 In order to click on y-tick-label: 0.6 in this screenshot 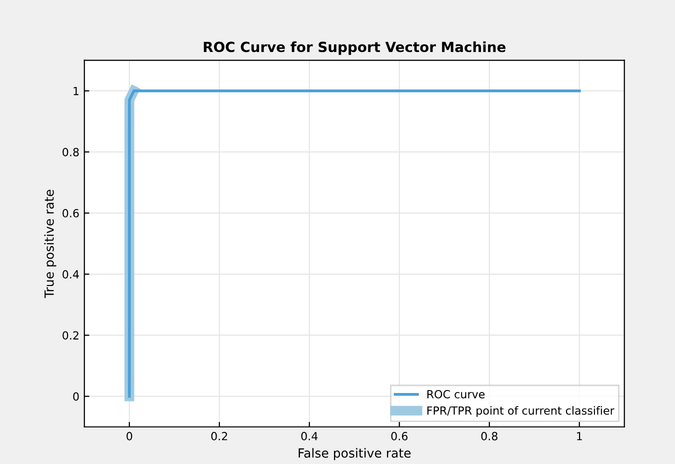, I will do `click(70, 213)`.